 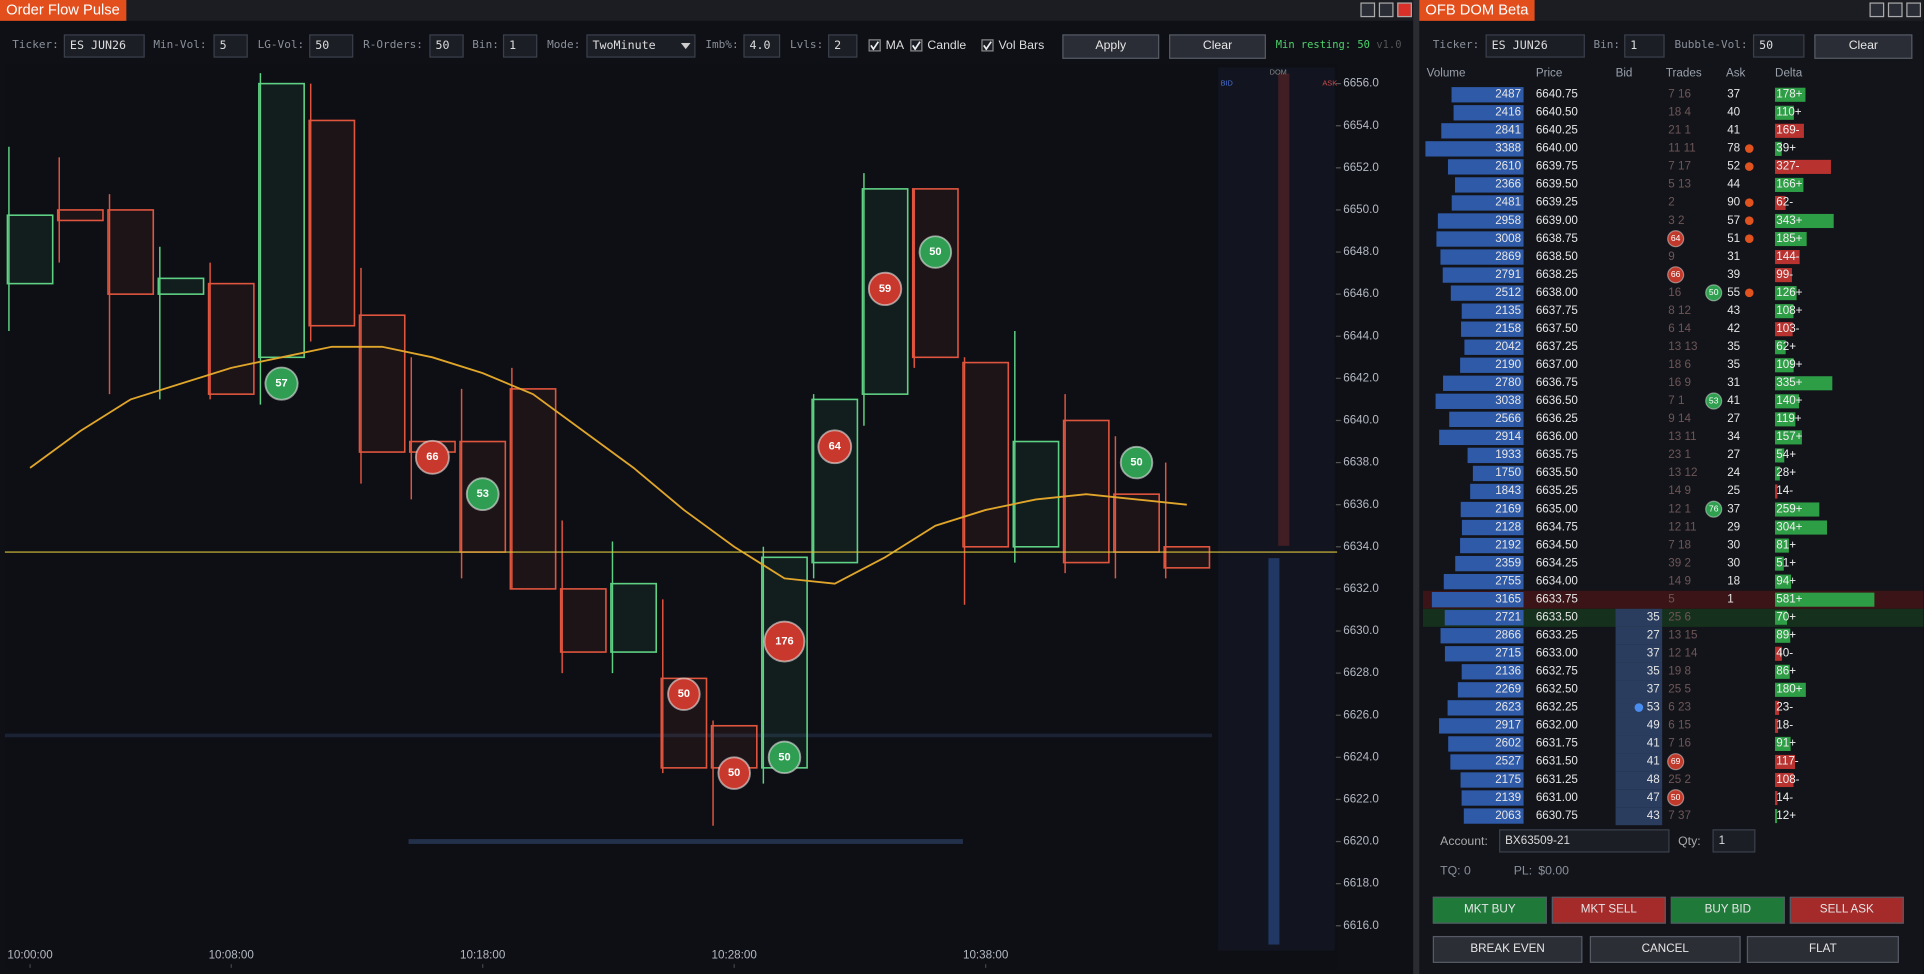 I want to click on x-tick-label: 10:08:00, so click(x=232, y=955).